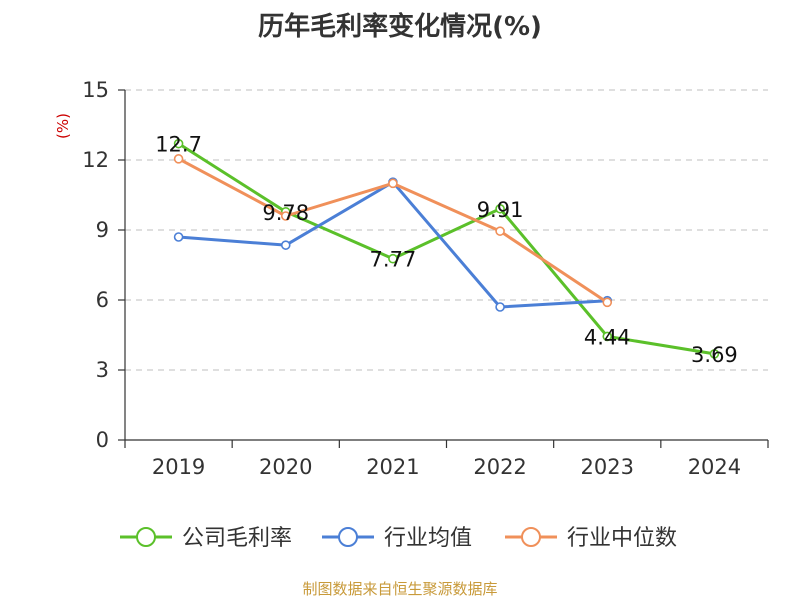 This screenshot has width=800, height=600. I want to click on y-tick-label: 15, so click(95, 90).